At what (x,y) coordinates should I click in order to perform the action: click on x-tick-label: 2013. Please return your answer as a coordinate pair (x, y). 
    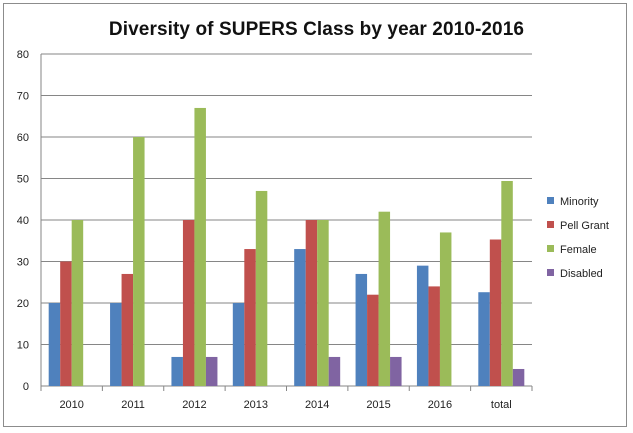
    Looking at the image, I should click on (256, 405).